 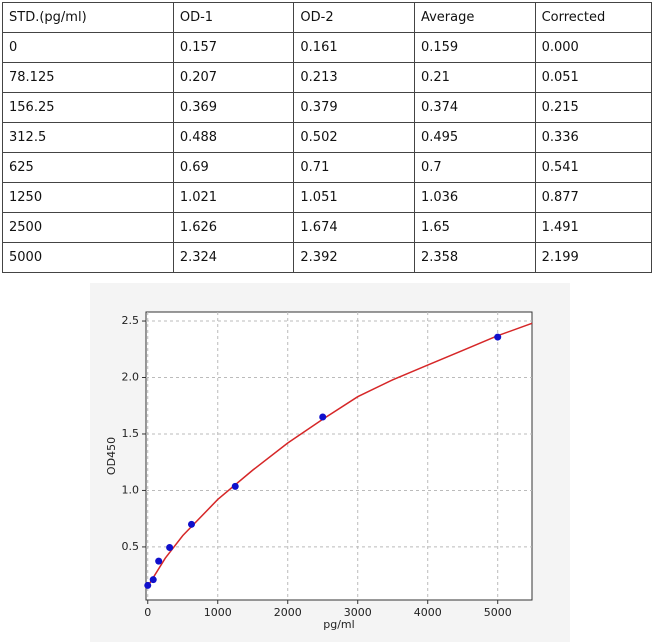 I want to click on table-row: 0 0.157 0.161 0.159 0.000, so click(x=327, y=47).